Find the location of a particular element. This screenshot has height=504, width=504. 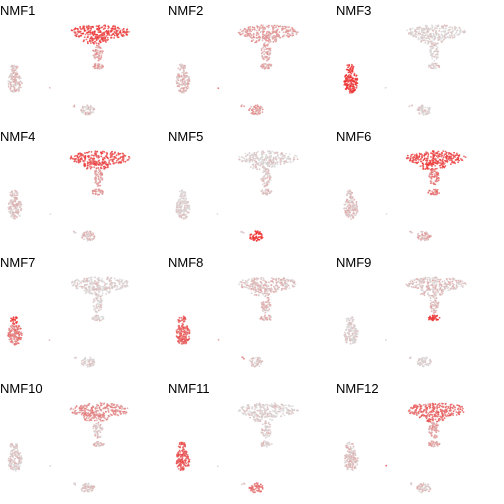

cluster-stem is located at coordinates (266, 304).